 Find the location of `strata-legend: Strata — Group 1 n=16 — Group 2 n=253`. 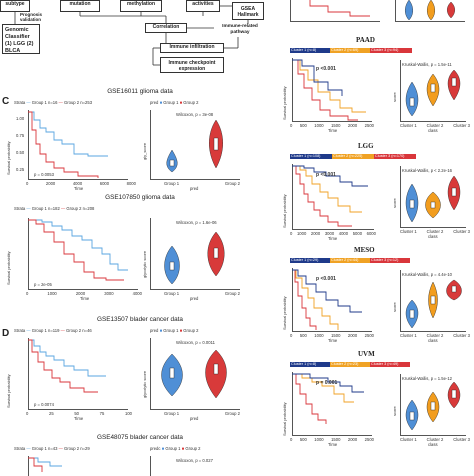

strata-legend: Strata — Group 1 n=16 — Group 2 n=253 is located at coordinates (53, 102).